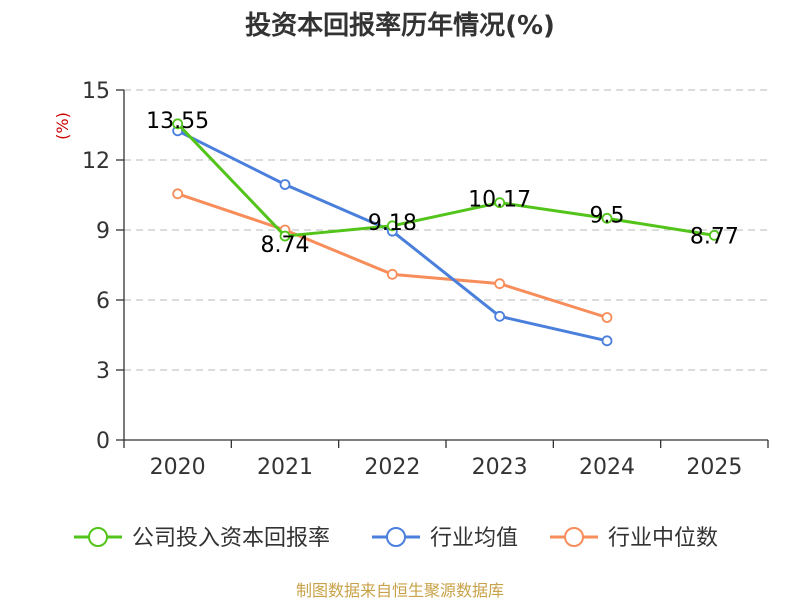 Image resolution: width=800 pixels, height=600 pixels. Describe the element at coordinates (103, 301) in the screenshot. I see `y-tick-label: 6` at that location.